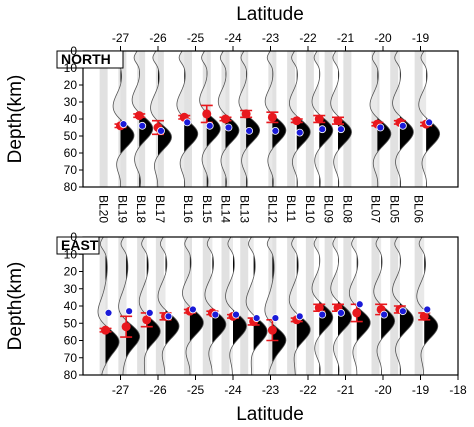  I want to click on bottom-lat-tick-label--23: -23, so click(271, 390).